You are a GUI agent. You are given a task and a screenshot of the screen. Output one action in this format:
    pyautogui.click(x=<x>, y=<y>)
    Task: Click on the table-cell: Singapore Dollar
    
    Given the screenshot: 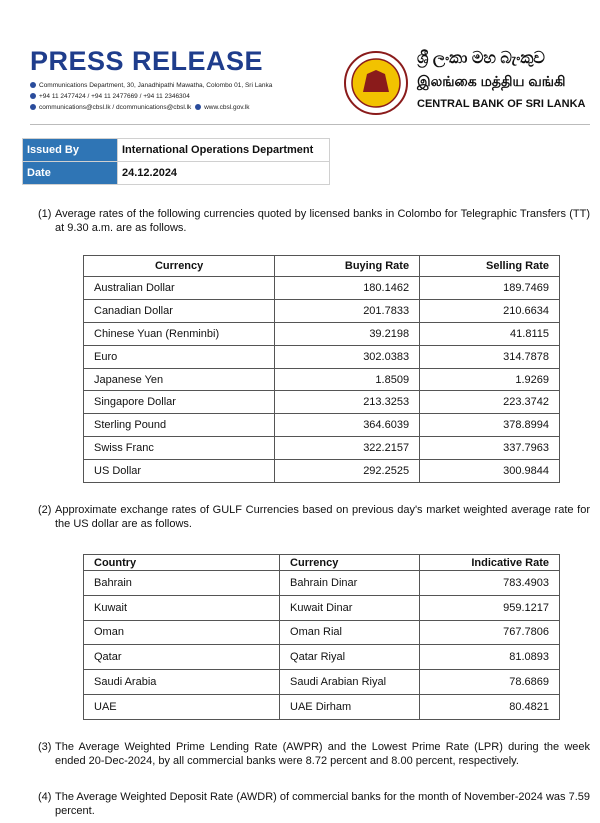 What is the action you would take?
    pyautogui.click(x=179, y=402)
    